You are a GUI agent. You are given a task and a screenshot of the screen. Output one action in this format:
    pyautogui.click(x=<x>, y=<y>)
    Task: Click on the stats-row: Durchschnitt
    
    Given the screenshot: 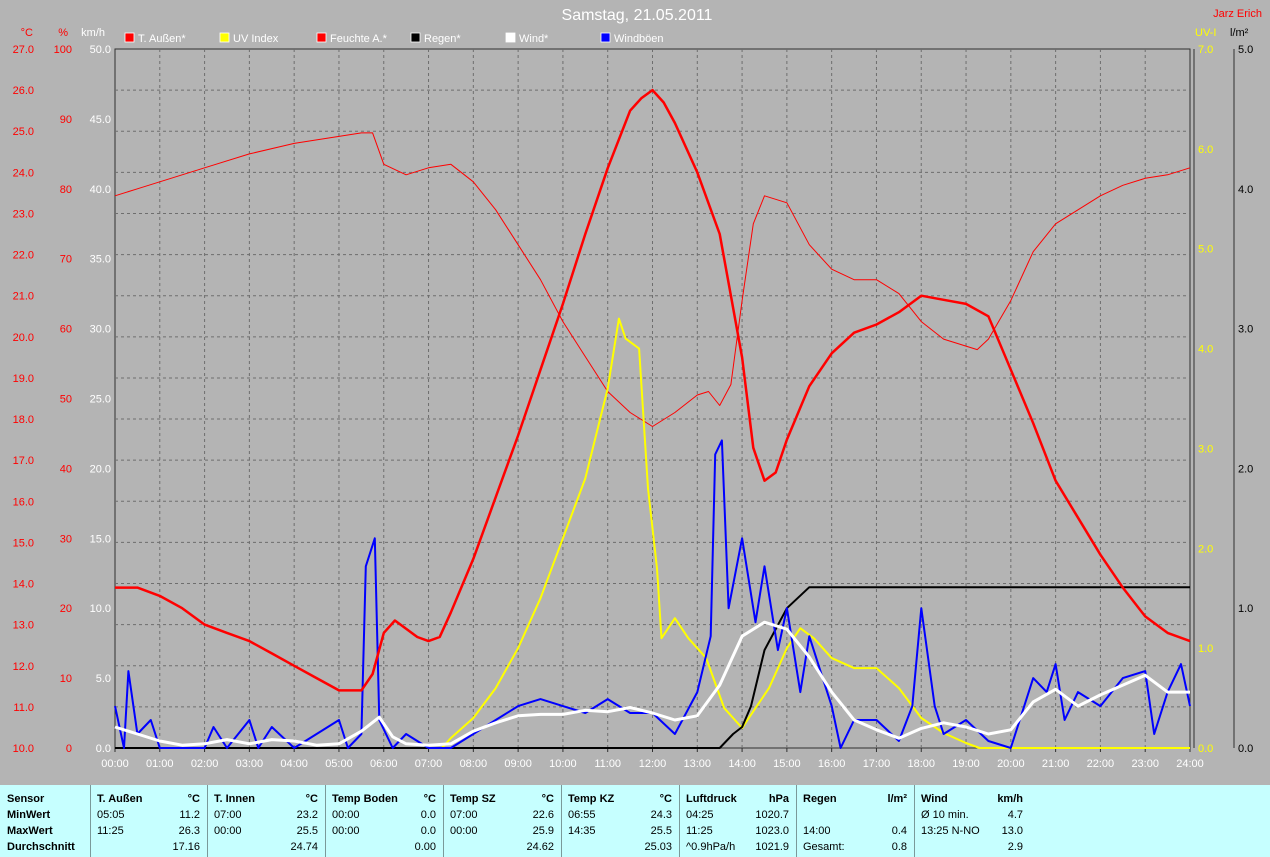 What is the action you would take?
    pyautogui.click(x=45, y=847)
    